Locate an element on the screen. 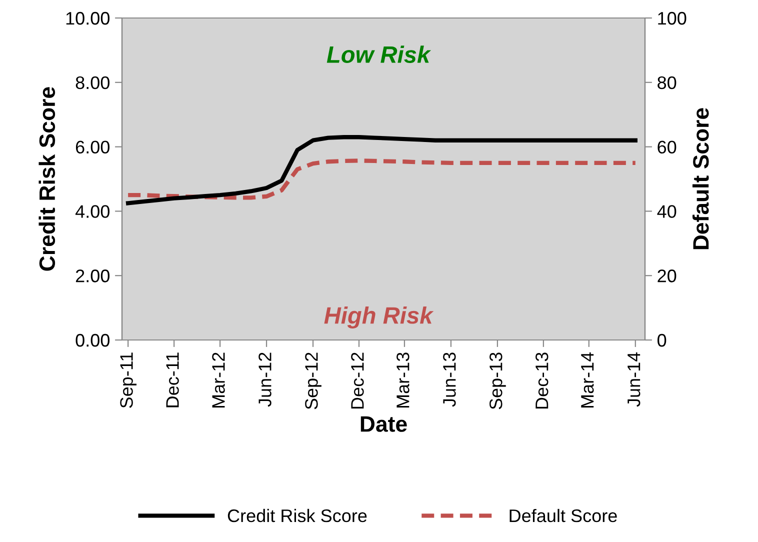 This screenshot has height=542, width=758. x-tick-label: Mar-12 is located at coordinates (218, 380).